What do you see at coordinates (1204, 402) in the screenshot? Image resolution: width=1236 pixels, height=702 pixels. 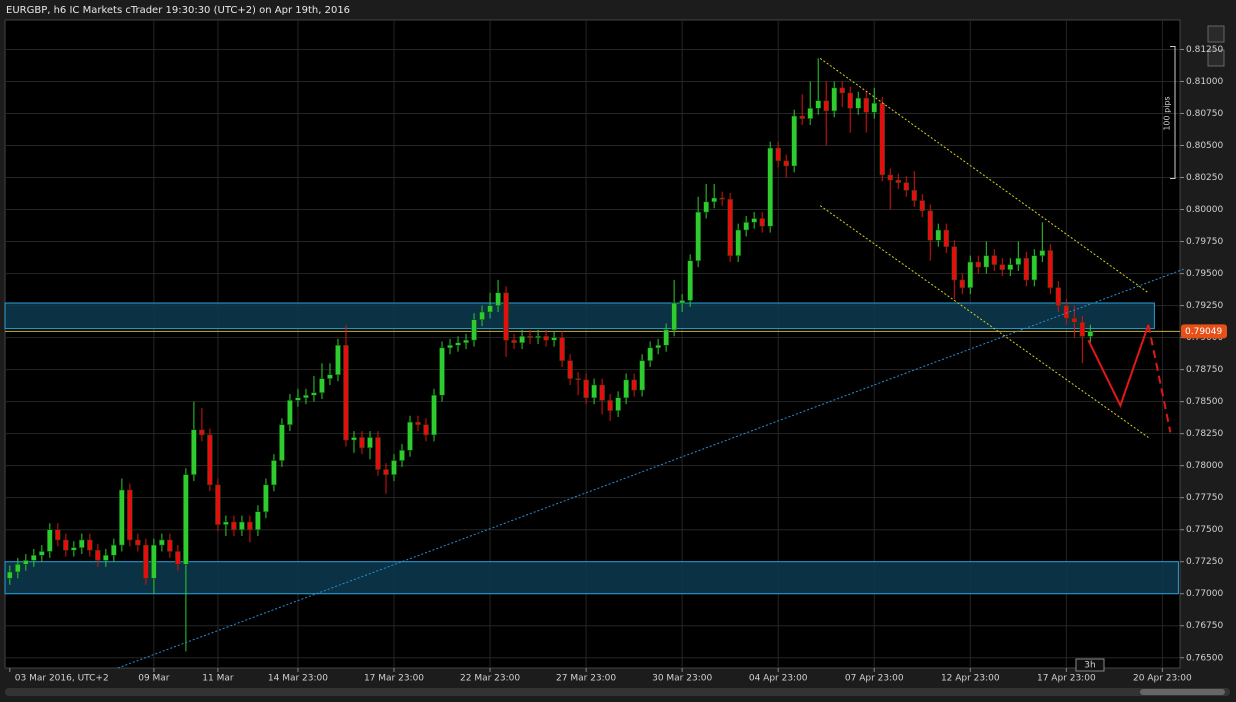 I see `y-tick-label: 0.78500` at bounding box center [1204, 402].